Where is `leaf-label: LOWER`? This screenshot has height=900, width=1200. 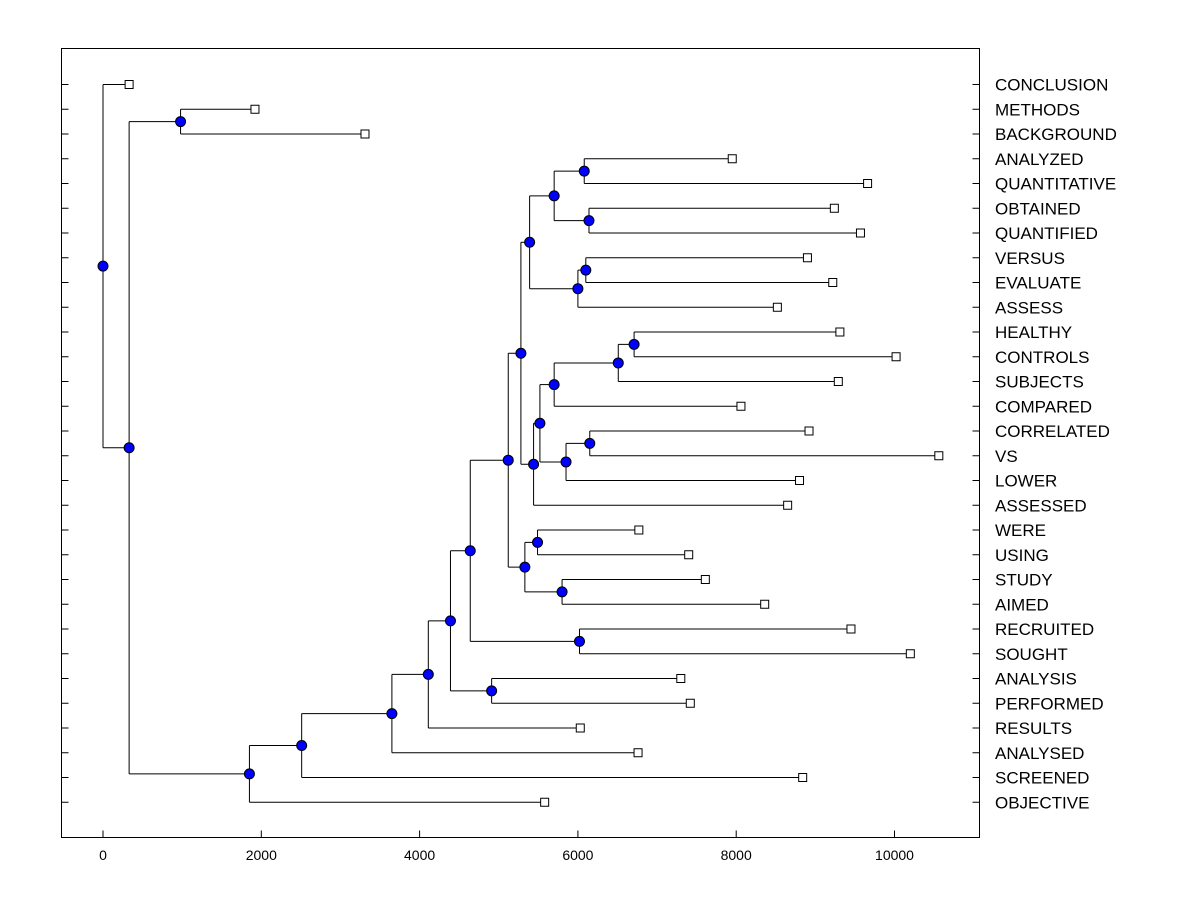
leaf-label: LOWER is located at coordinates (1026, 481).